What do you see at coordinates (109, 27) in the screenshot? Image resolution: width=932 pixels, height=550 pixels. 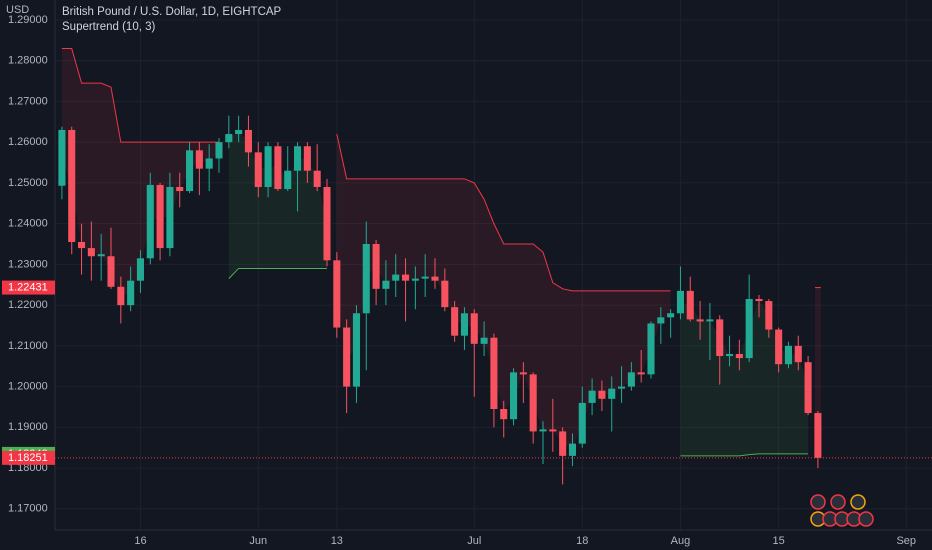 I see `indicator-legend: Supertrend (10, 3)` at bounding box center [109, 27].